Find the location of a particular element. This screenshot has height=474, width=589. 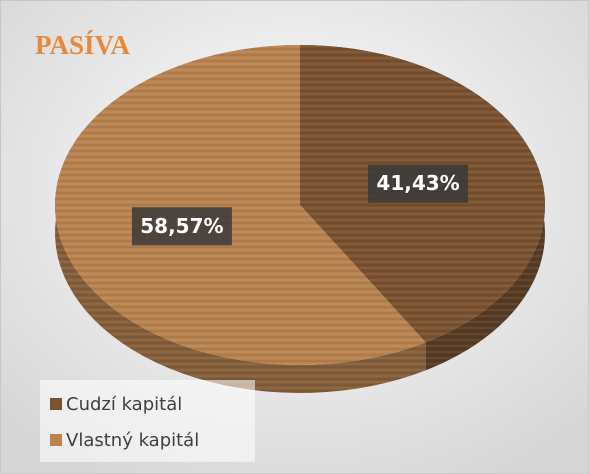

data-label: 58,57% is located at coordinates (181, 226).